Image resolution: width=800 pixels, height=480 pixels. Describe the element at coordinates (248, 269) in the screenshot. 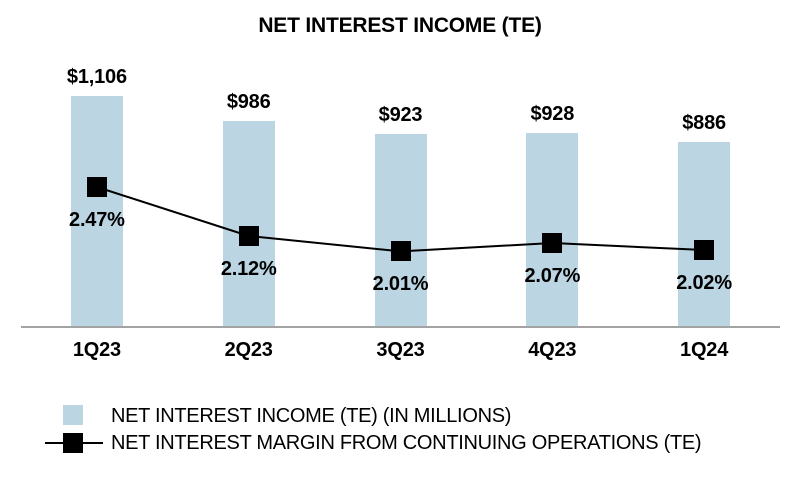

I see `line-value-label: 2.12%` at that location.